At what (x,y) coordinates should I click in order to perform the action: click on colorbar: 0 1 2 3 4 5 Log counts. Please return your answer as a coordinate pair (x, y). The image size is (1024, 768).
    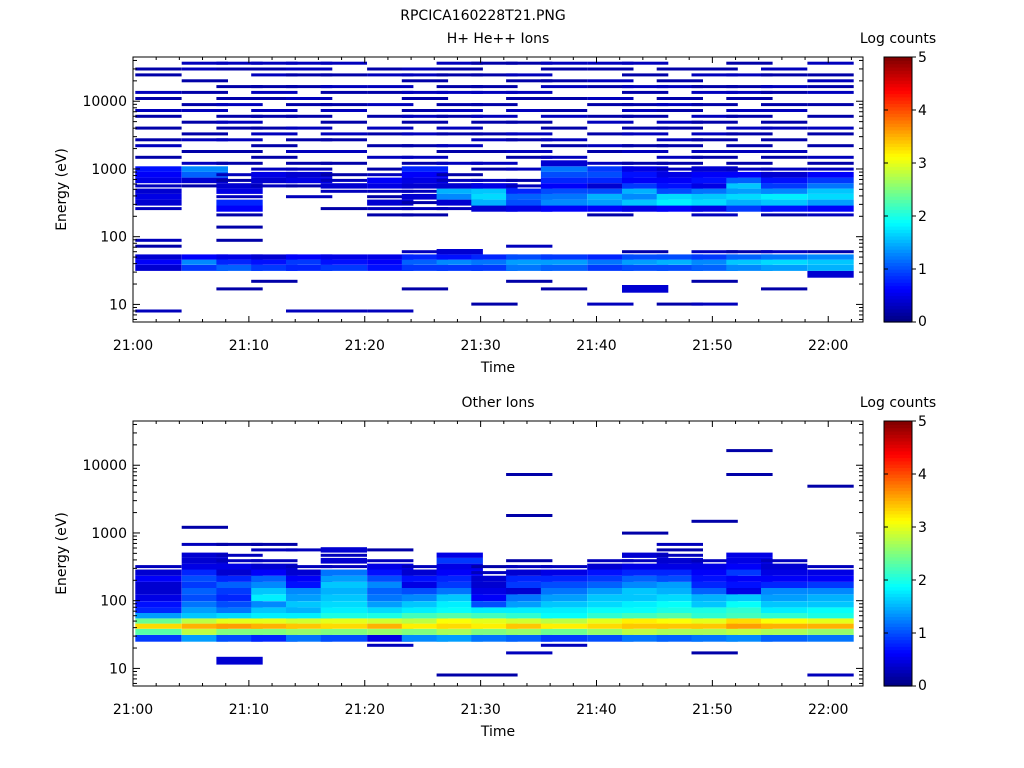
    Looking at the image, I should click on (898, 544).